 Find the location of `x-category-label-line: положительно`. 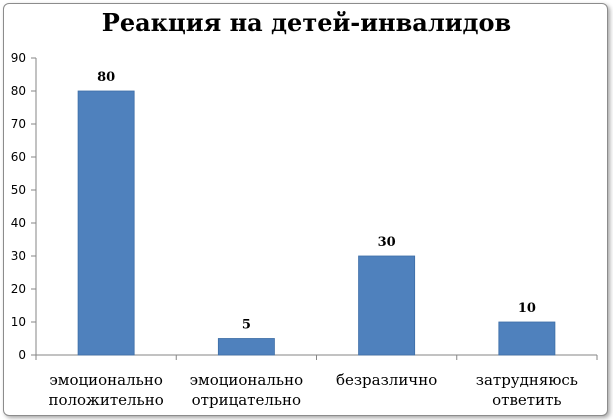

x-category-label-line: положительно is located at coordinates (105, 400).